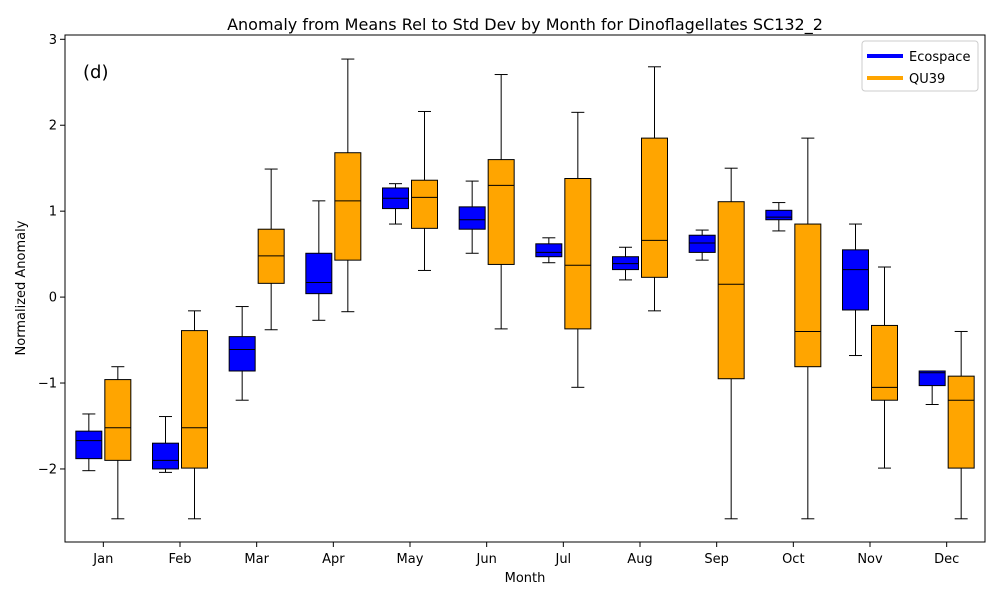 This screenshot has height=600, width=1000. I want to click on x-axis: Jan Feb Mar Apr May Jun Jul Aug Sep Oct Nov Dec, so click(525, 554).